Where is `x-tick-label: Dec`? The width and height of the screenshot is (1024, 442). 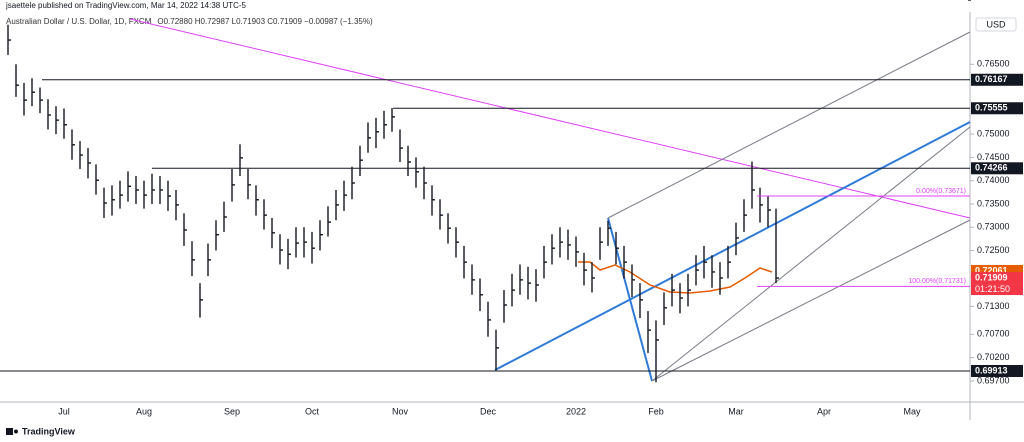
x-tick-label: Dec is located at coordinates (488, 411).